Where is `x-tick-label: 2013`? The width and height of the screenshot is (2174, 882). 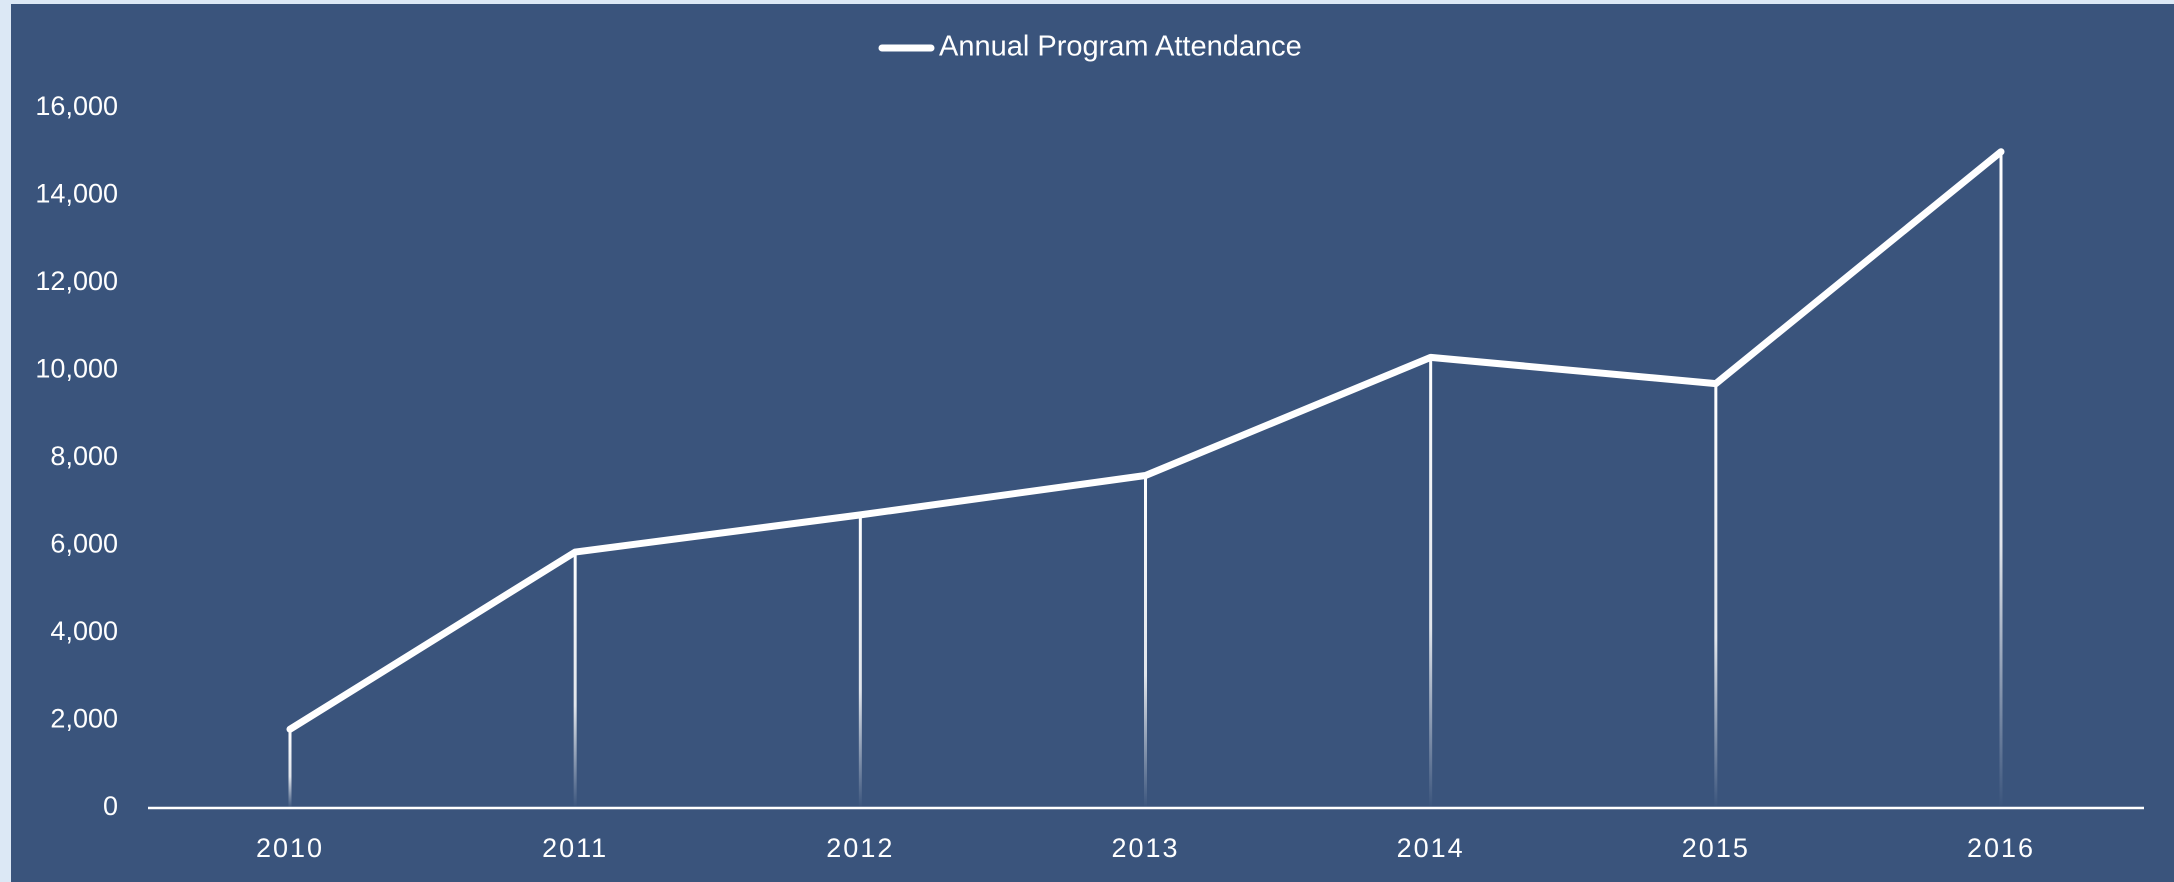
x-tick-label: 2013 is located at coordinates (1145, 848).